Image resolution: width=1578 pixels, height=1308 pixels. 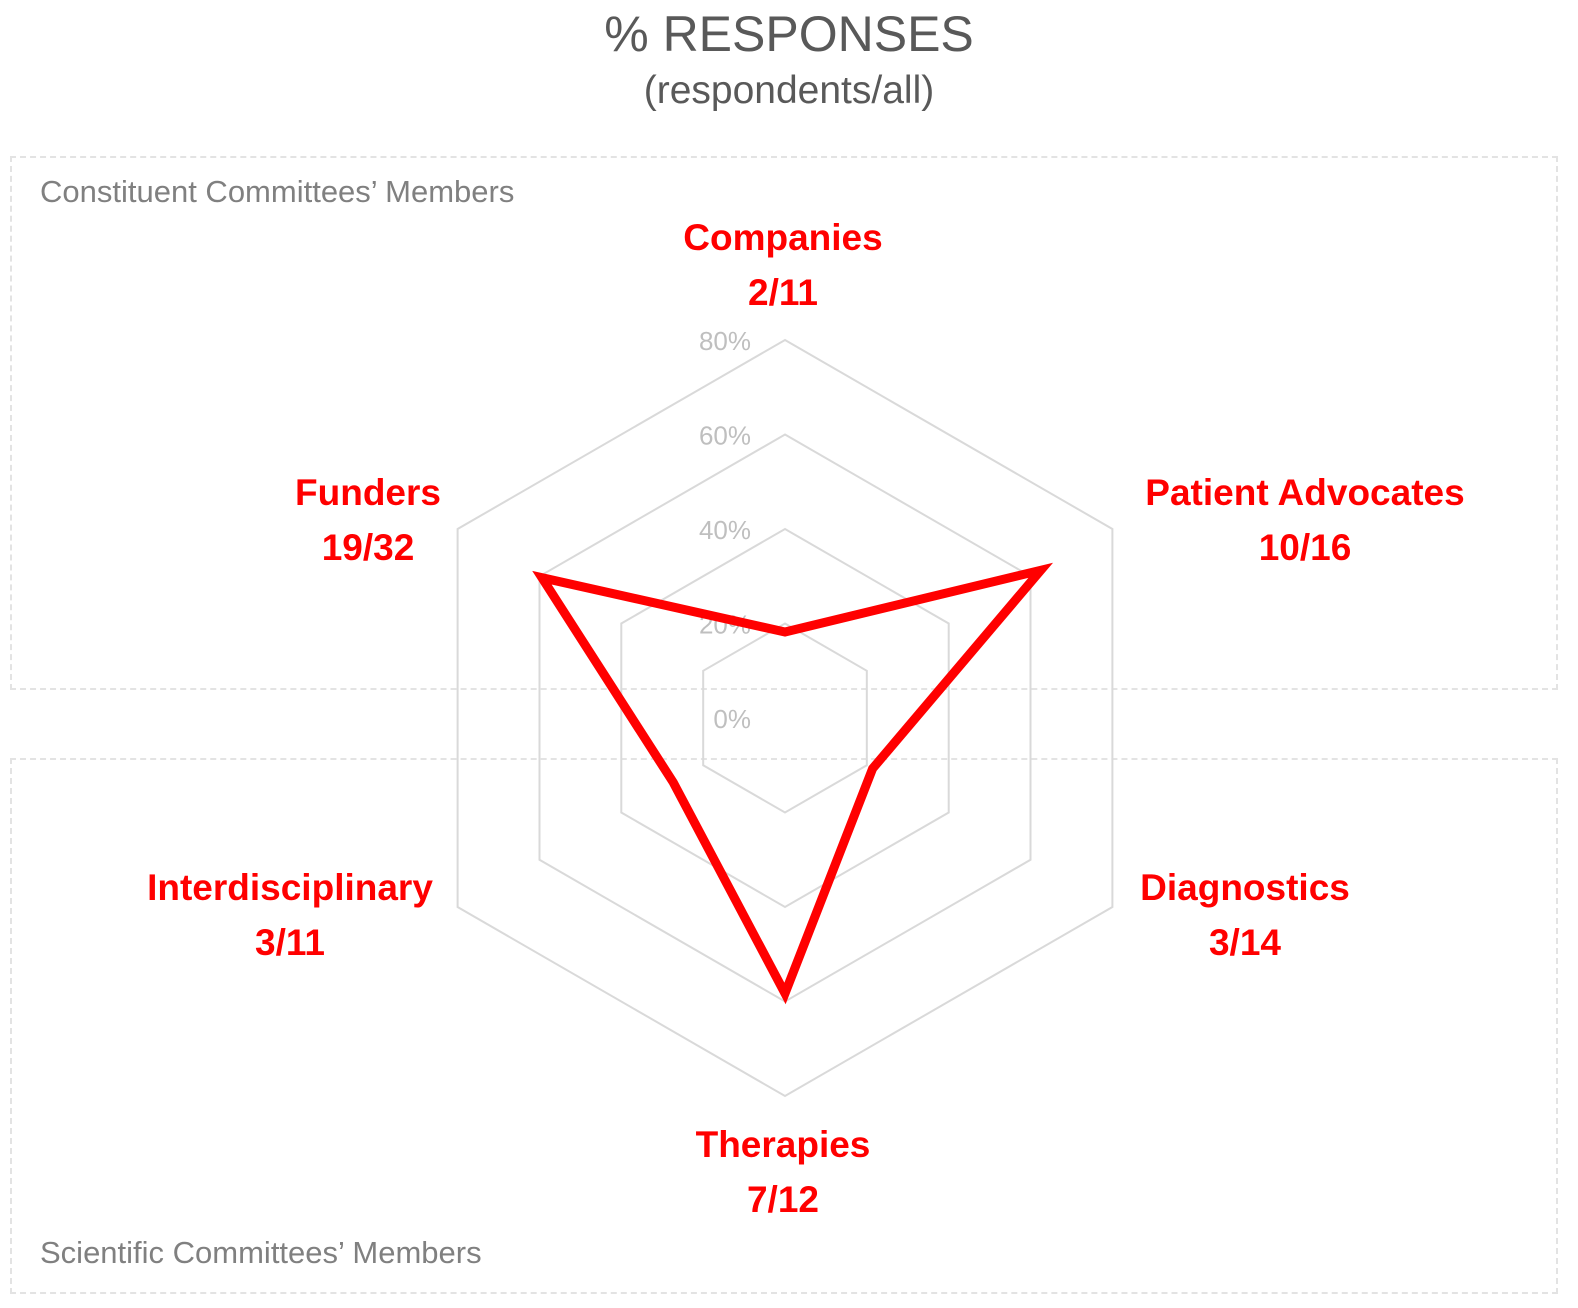 I want to click on tick-label: 80%, so click(x=725, y=341).